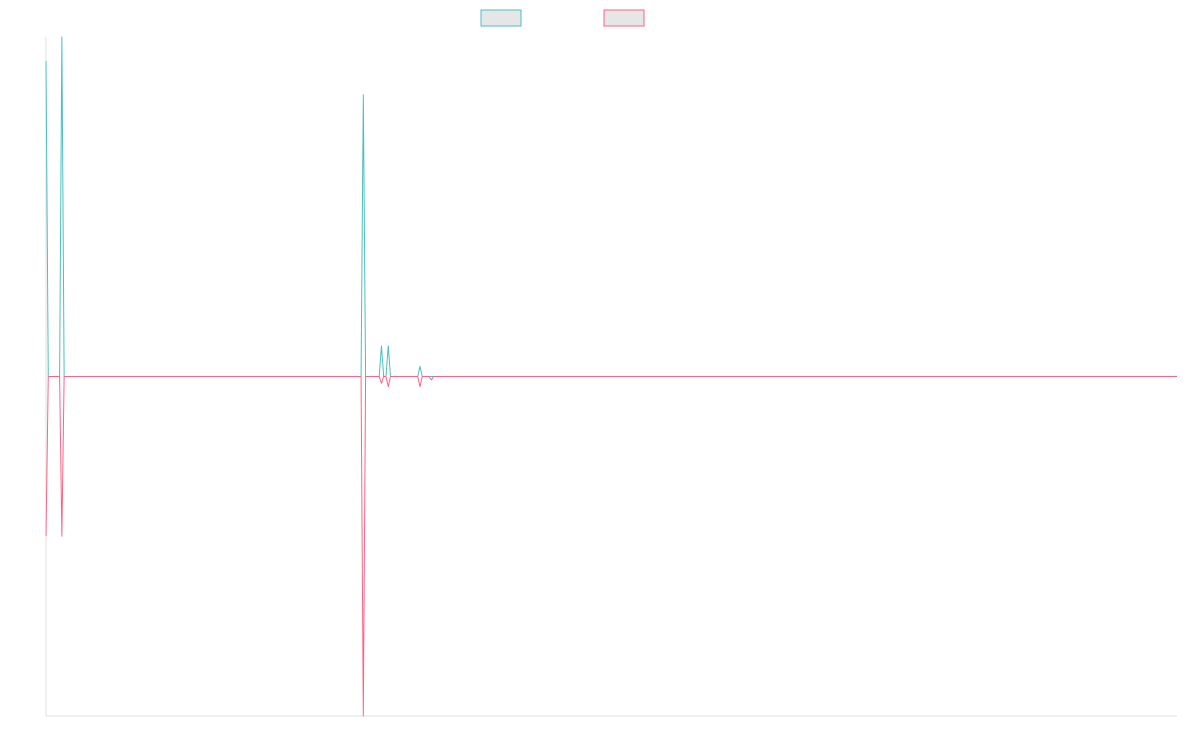  What do you see at coordinates (562, 18) in the screenshot?
I see `legend` at bounding box center [562, 18].